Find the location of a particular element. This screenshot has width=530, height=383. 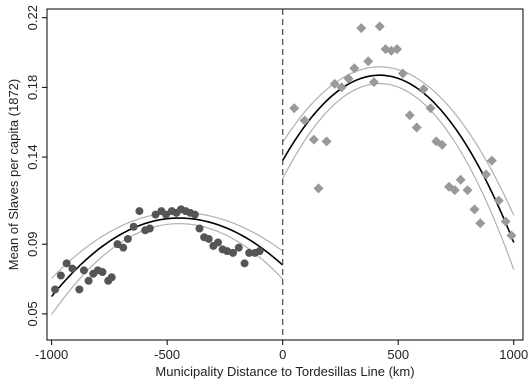

x-tick-label: 0 is located at coordinates (282, 354).